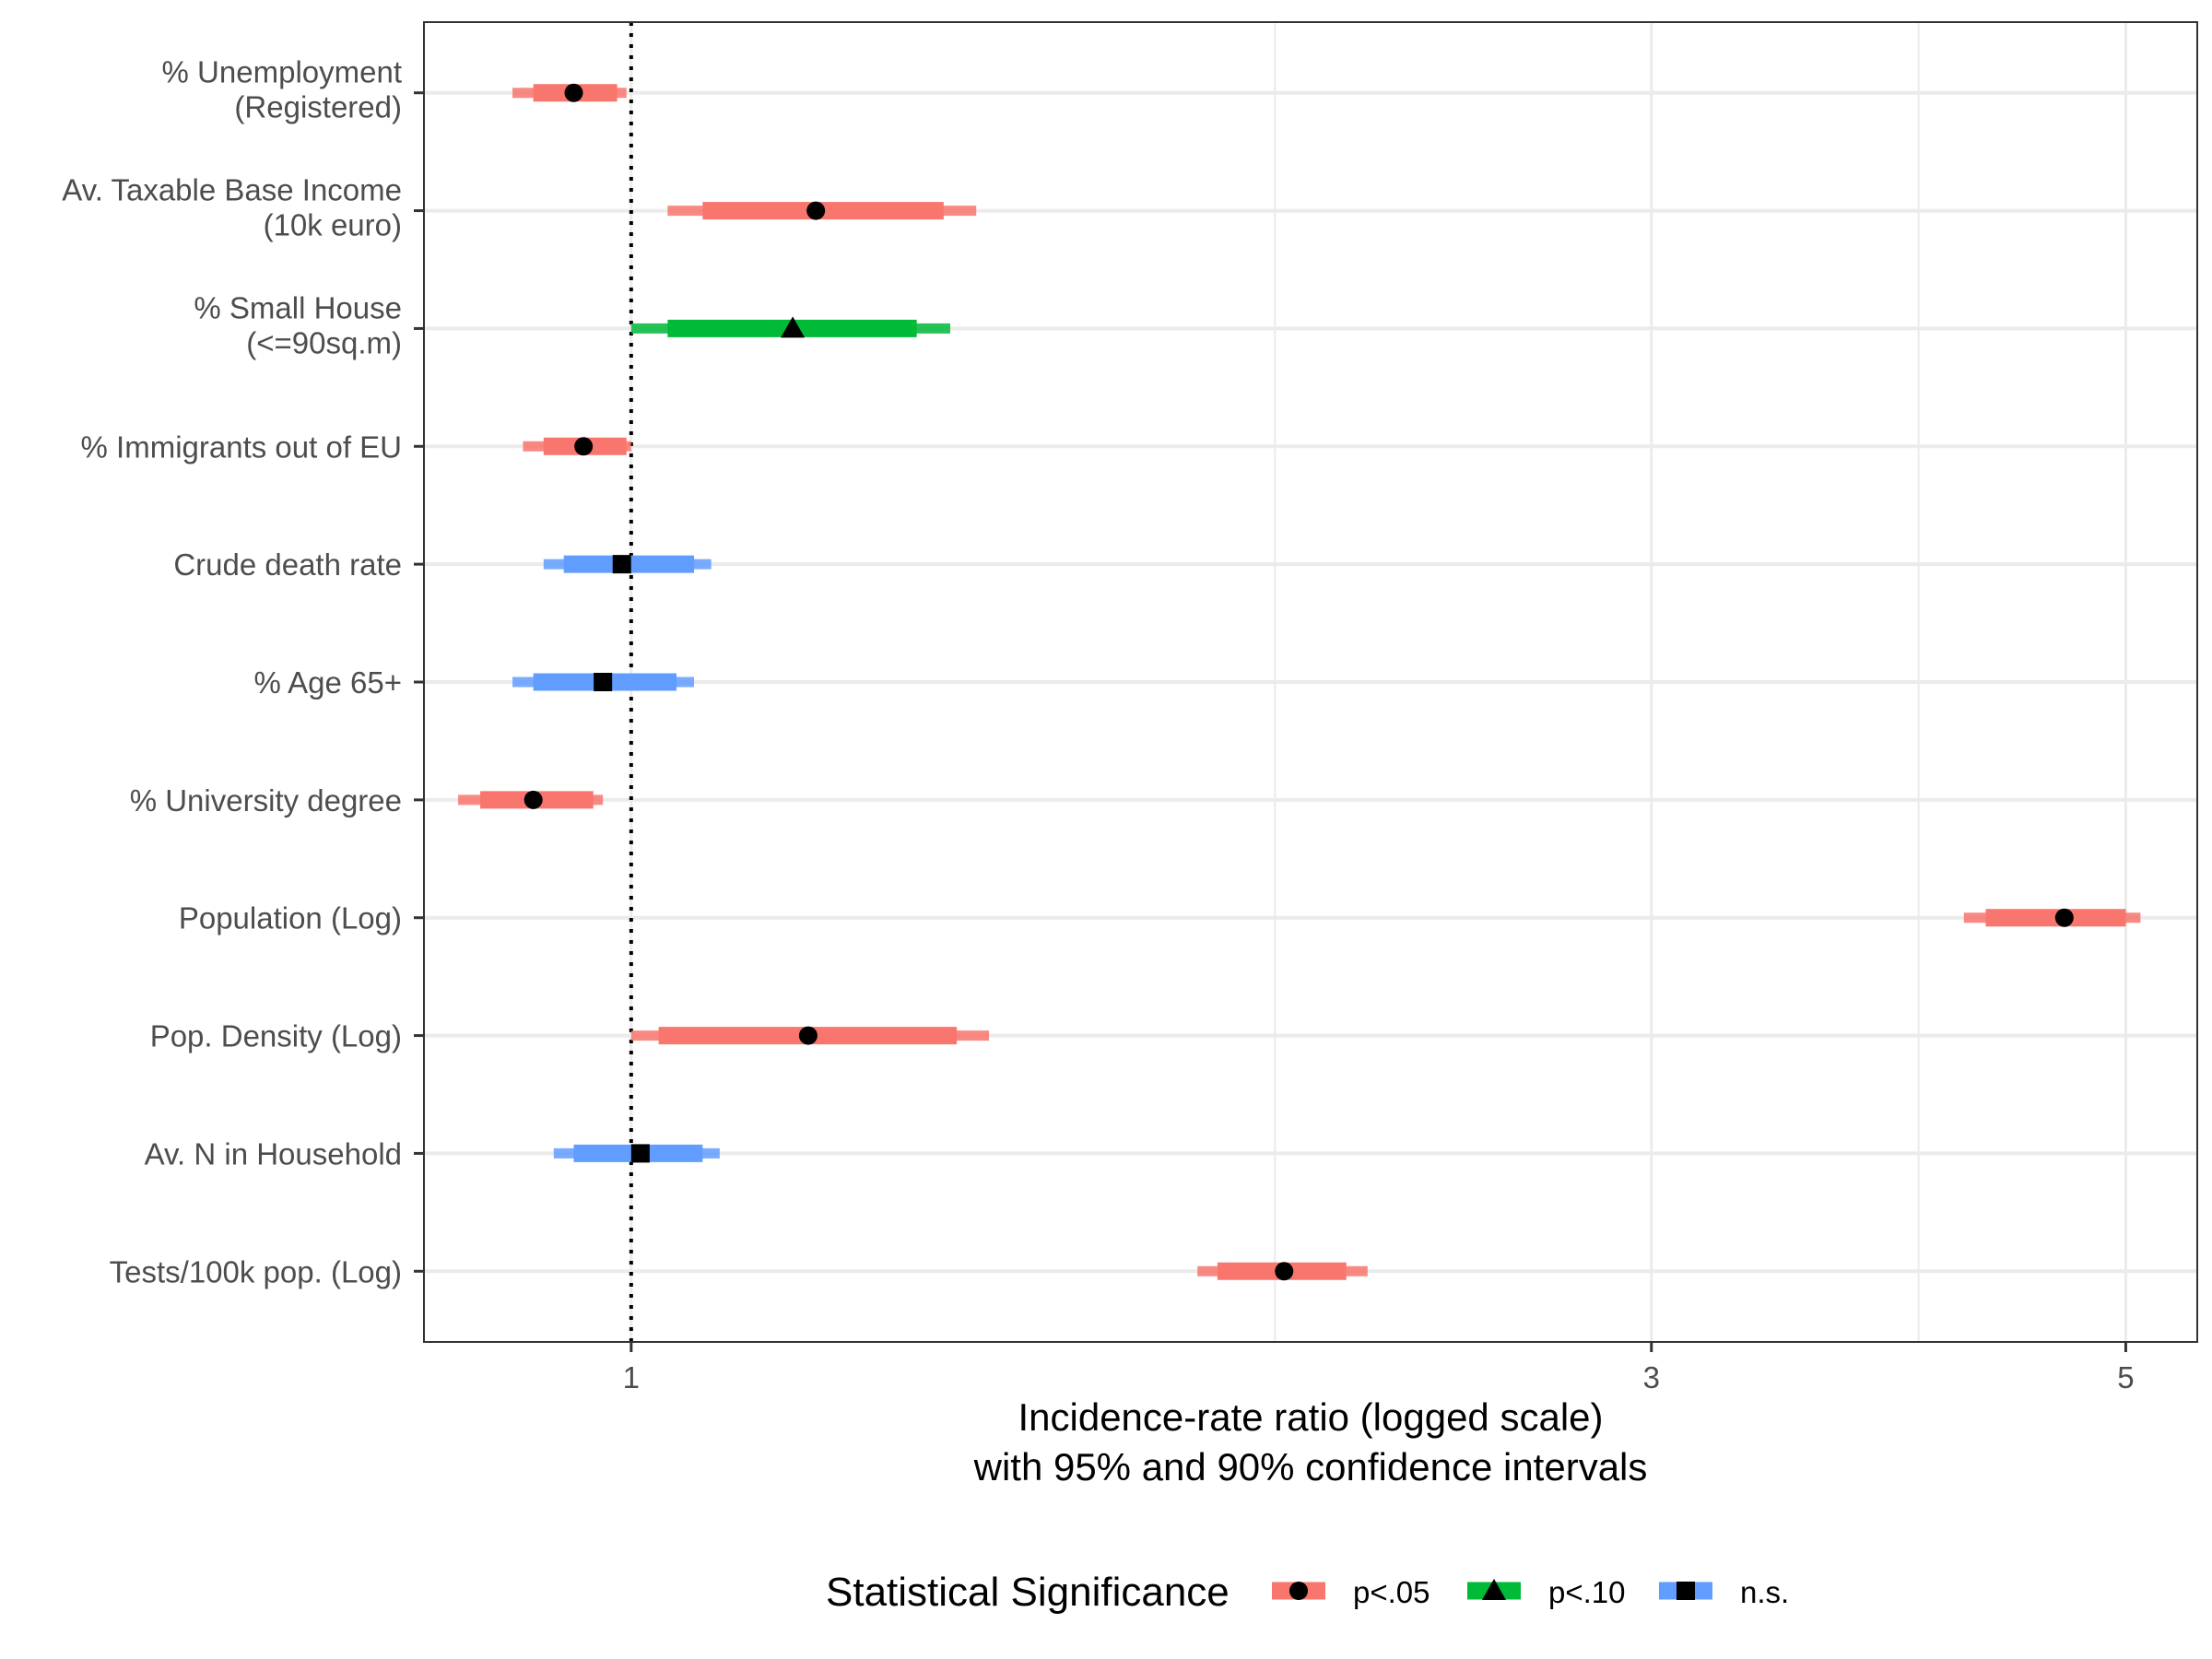 Image resolution: width=2212 pixels, height=1659 pixels. What do you see at coordinates (1310, 1466) in the screenshot?
I see `x-axis-title-line2: with 95% and 90% confidence intervals` at bounding box center [1310, 1466].